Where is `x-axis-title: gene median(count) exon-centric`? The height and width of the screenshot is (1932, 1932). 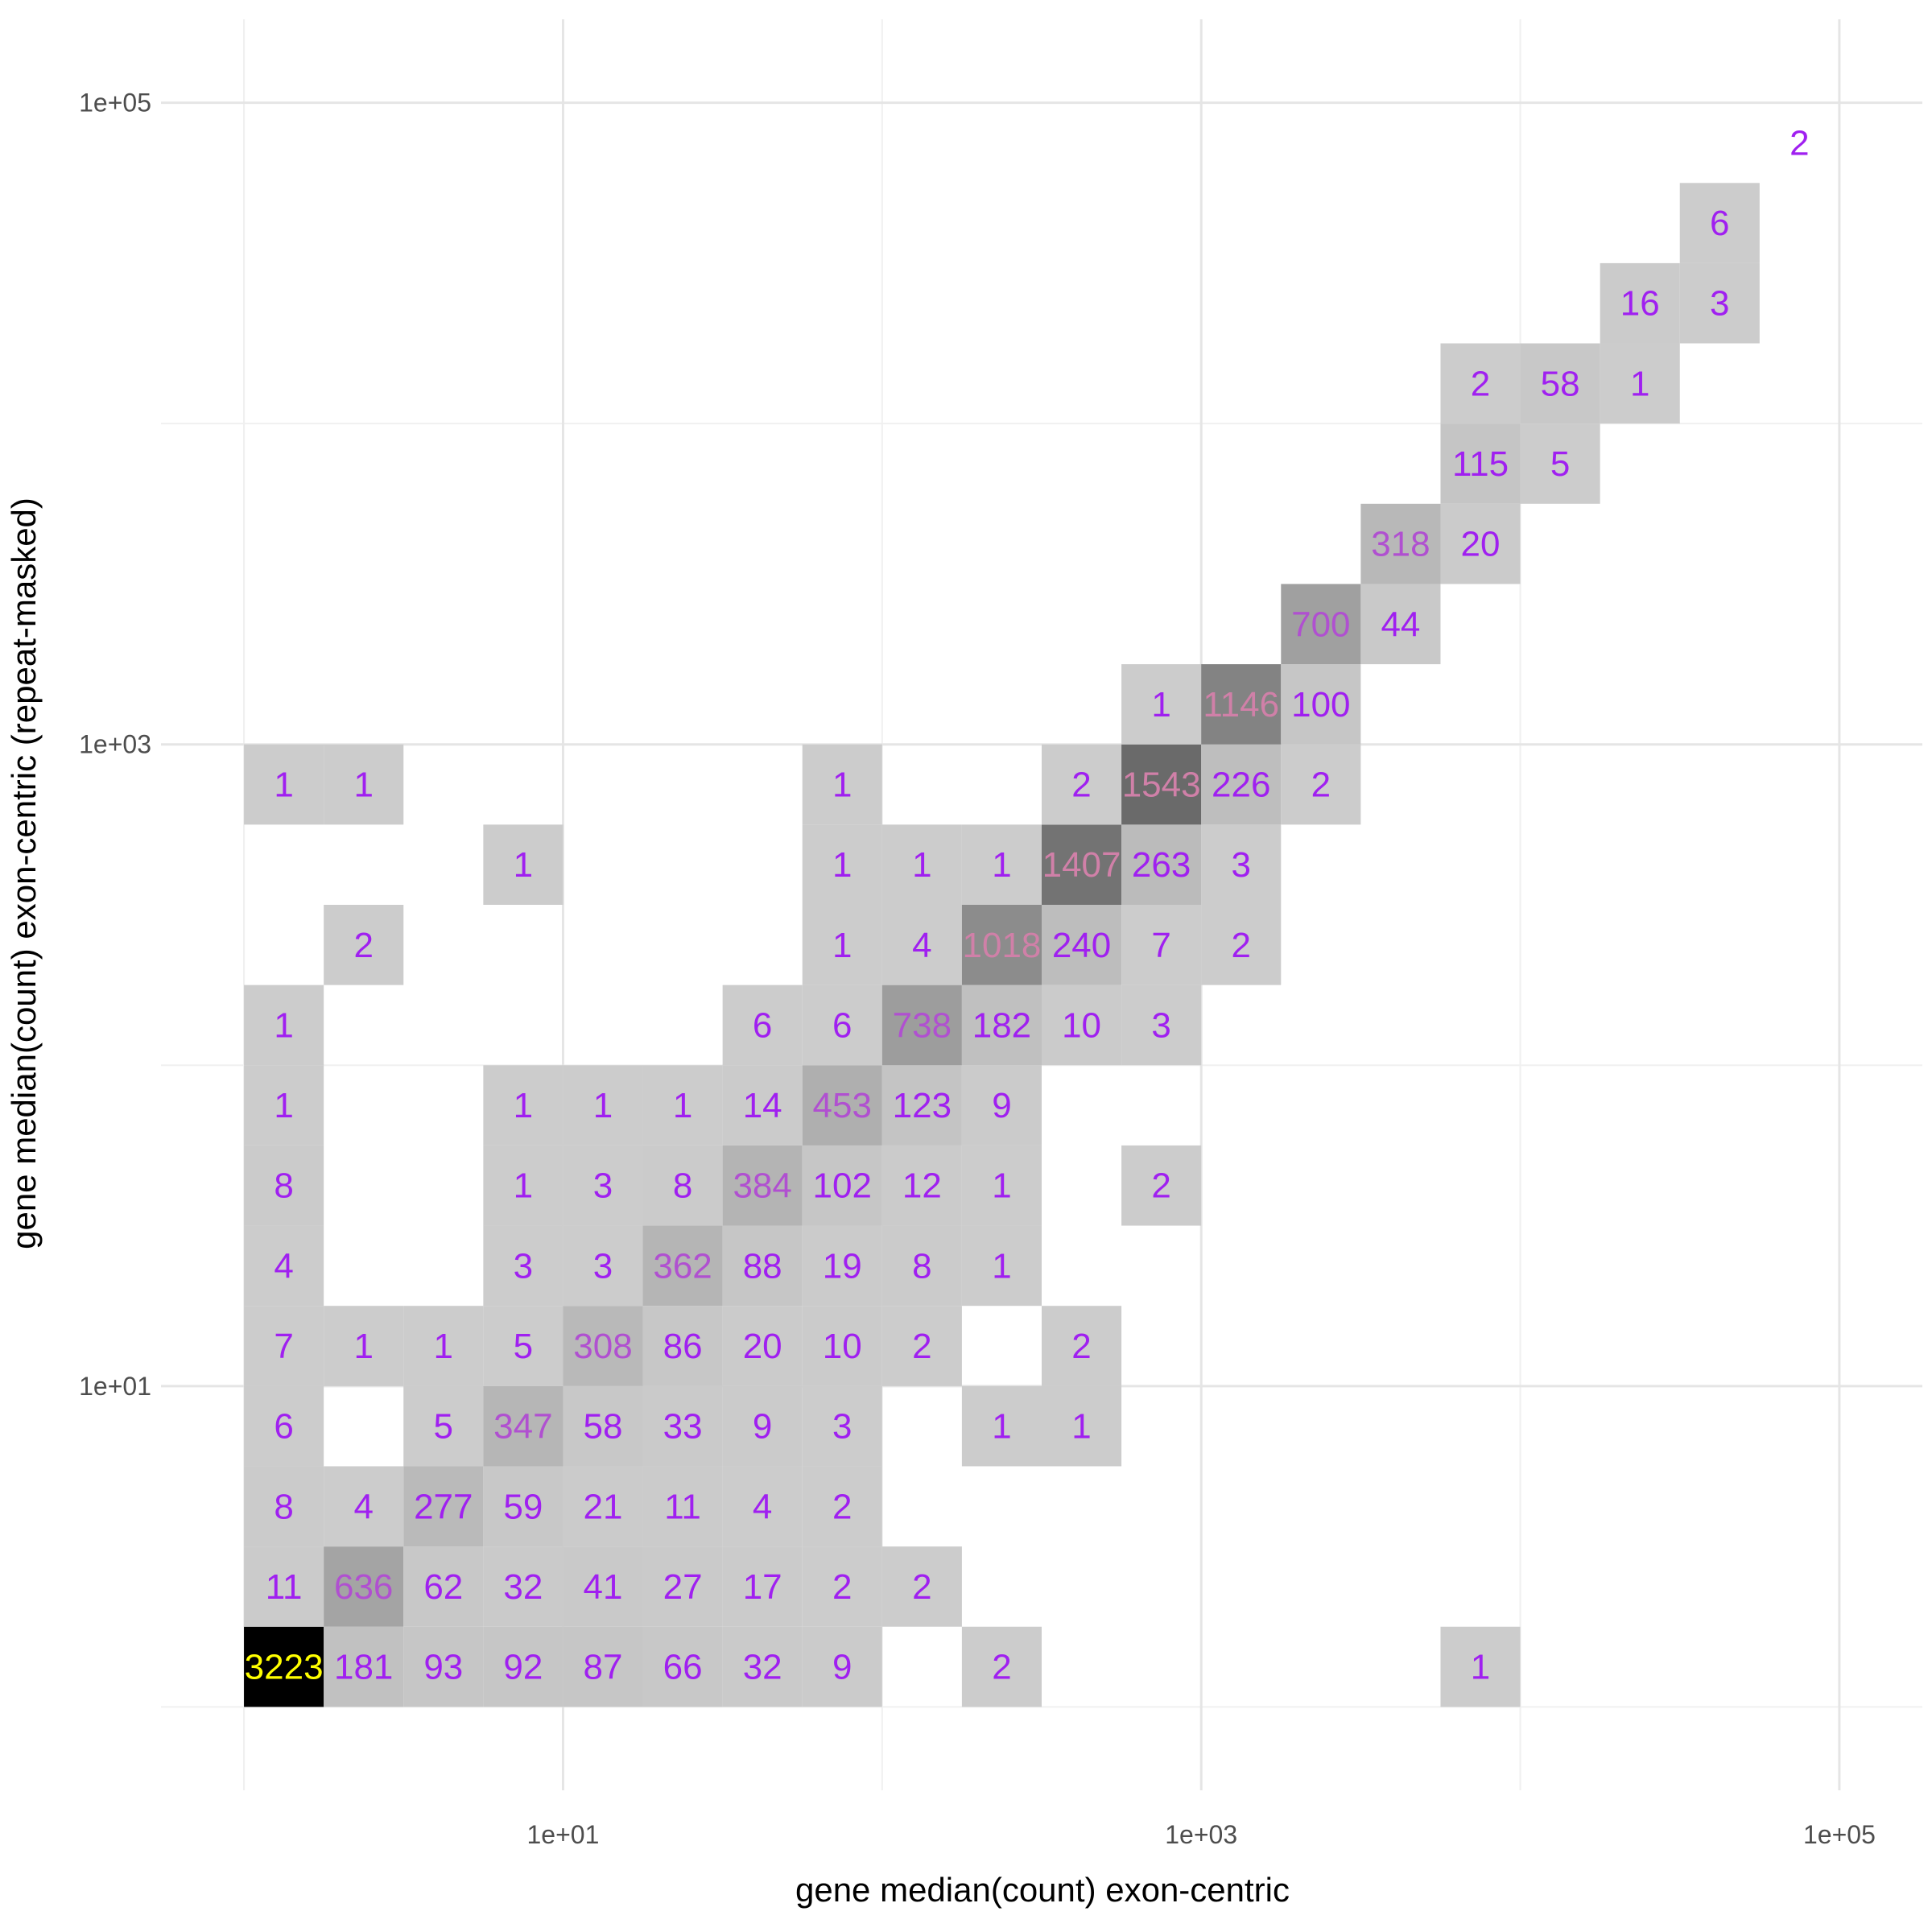 x-axis-title: gene median(count) exon-centric is located at coordinates (1042, 1890).